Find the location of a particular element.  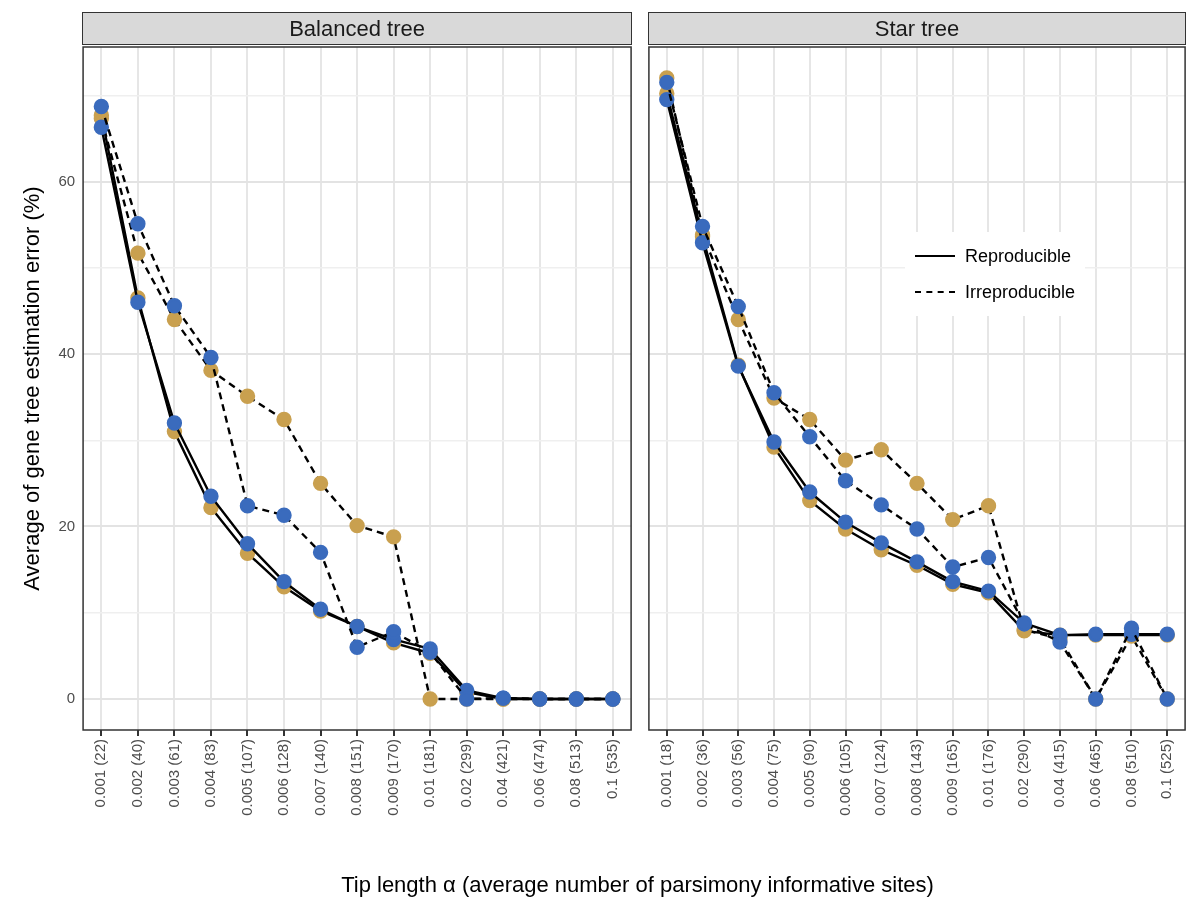

x-axis-title: Tip length α (average number of parsimony informative sites) is located at coordinates (637, 885).